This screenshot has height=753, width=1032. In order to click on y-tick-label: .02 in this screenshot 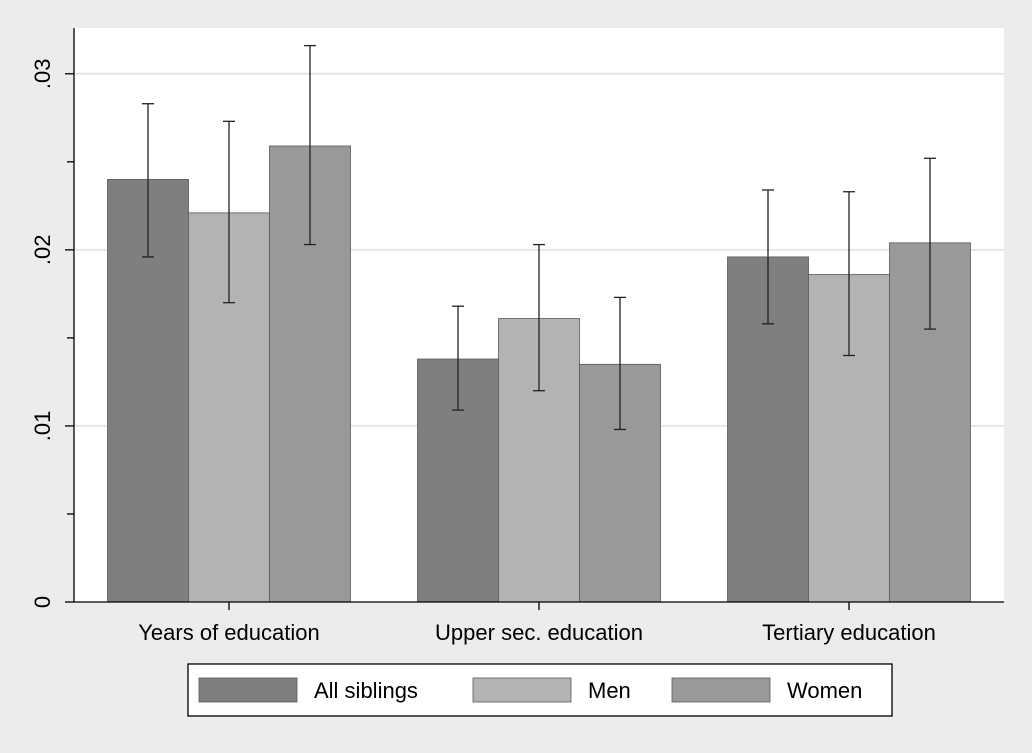, I will do `click(42, 250)`.